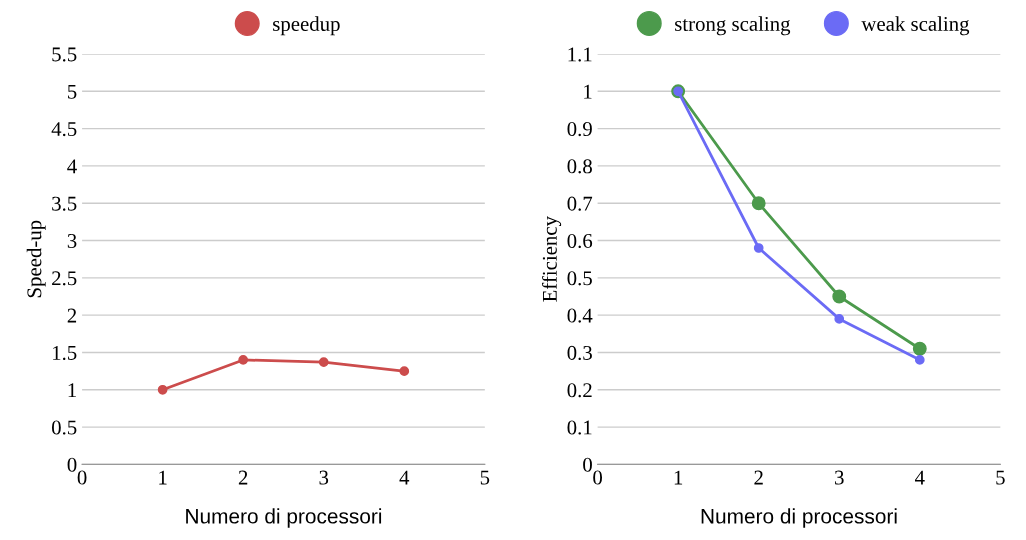 This screenshot has width=1026, height=540. What do you see at coordinates (64, 129) in the screenshot?
I see `y-tick-label: 4.5` at bounding box center [64, 129].